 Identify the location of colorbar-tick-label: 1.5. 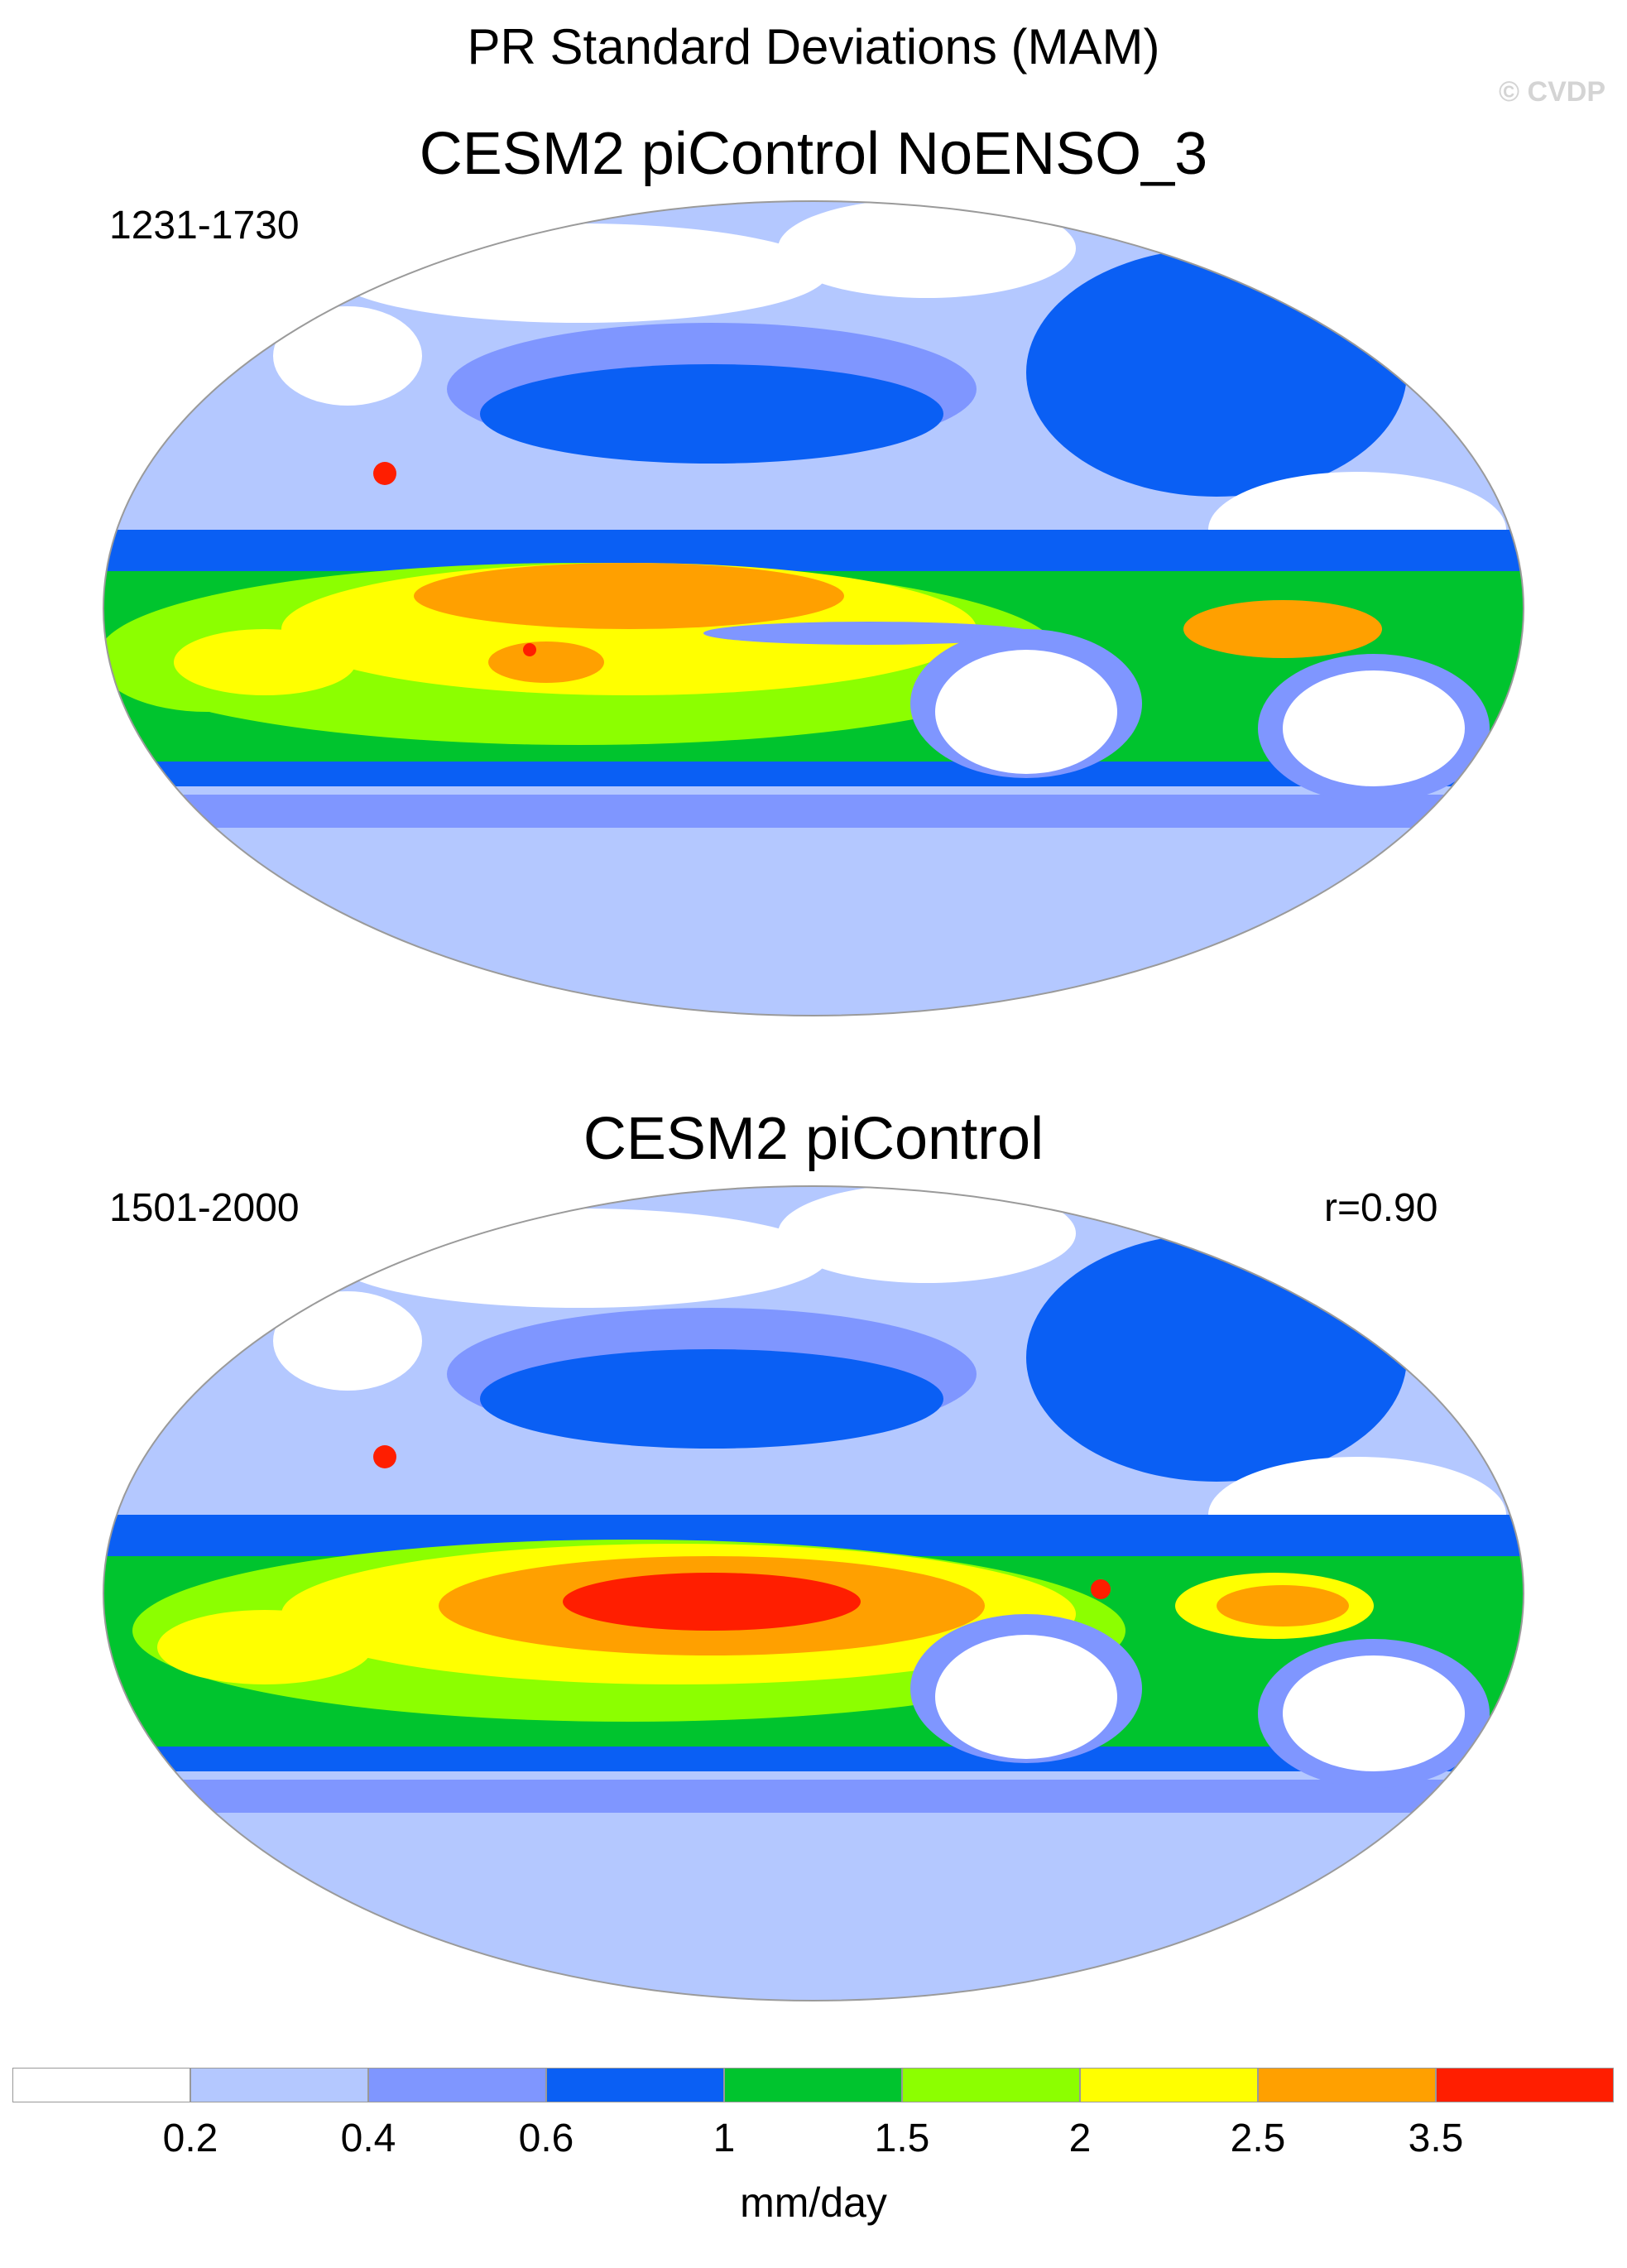
(902, 2138).